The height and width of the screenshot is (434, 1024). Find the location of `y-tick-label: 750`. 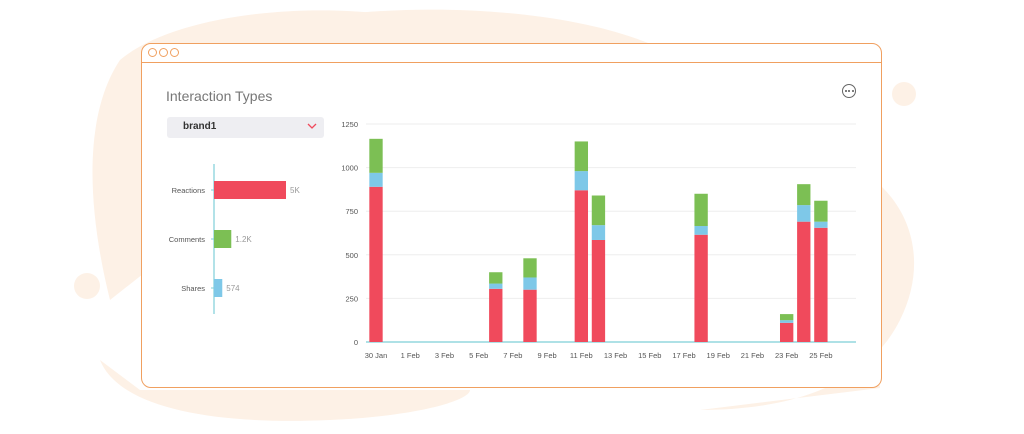

y-tick-label: 750 is located at coordinates (351, 211).